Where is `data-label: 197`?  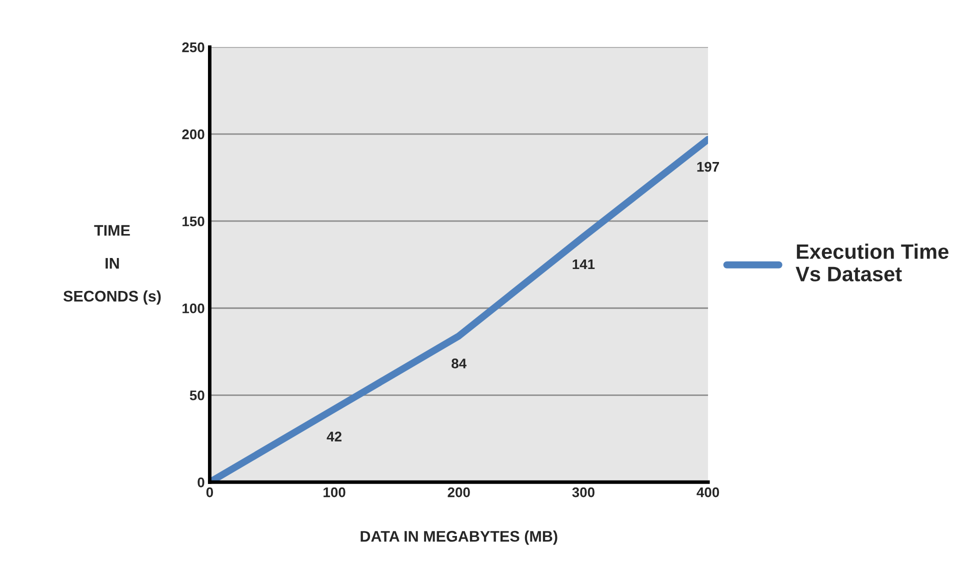
data-label: 197 is located at coordinates (708, 167).